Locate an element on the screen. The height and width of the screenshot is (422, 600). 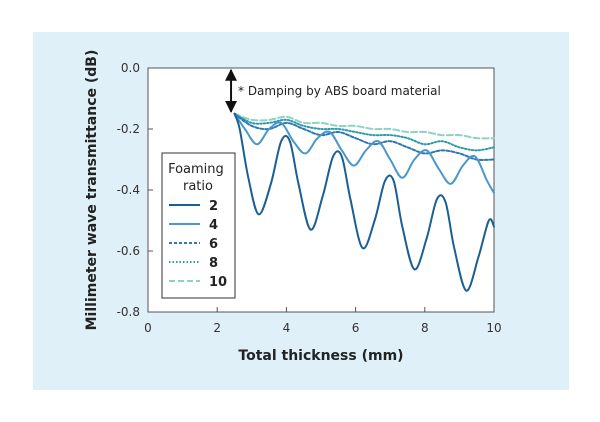
y-tick-label: -0.6 is located at coordinates (128, 251).